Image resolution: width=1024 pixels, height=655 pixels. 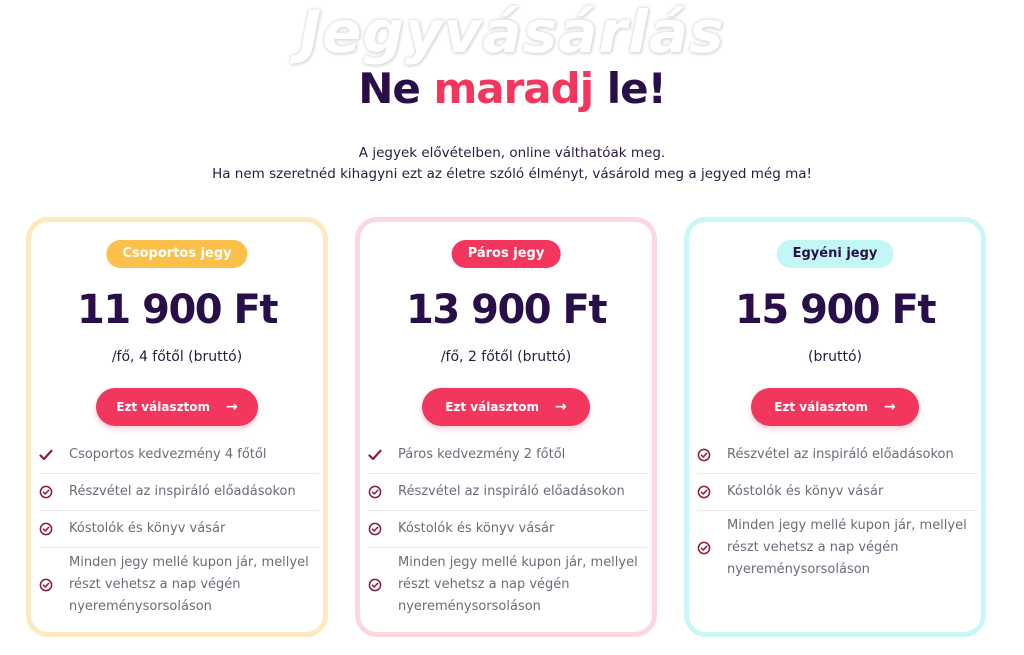 What do you see at coordinates (177, 310) in the screenshot?
I see `ticket-price: 11 900 Ft` at bounding box center [177, 310].